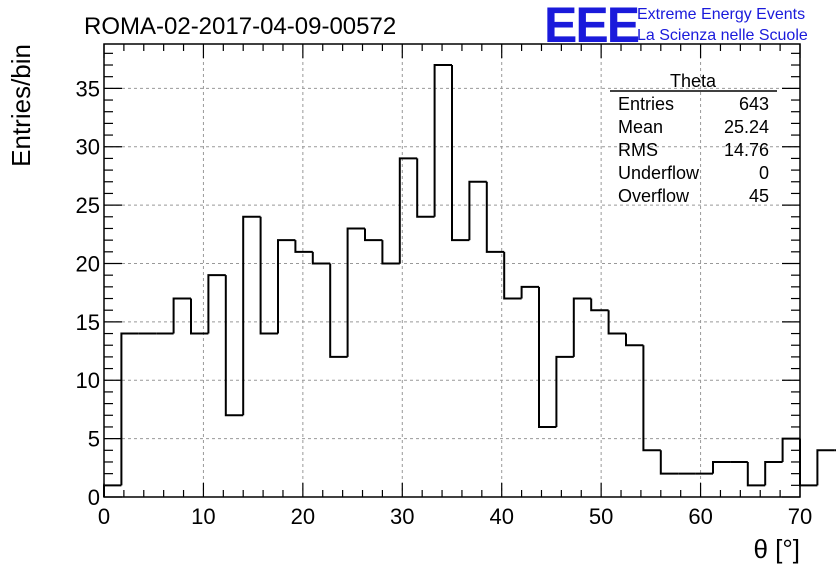 The width and height of the screenshot is (836, 572). What do you see at coordinates (88, 293) in the screenshot?
I see `y-tick-labels: 0 5 10 15 20 25 30 35` at bounding box center [88, 293].